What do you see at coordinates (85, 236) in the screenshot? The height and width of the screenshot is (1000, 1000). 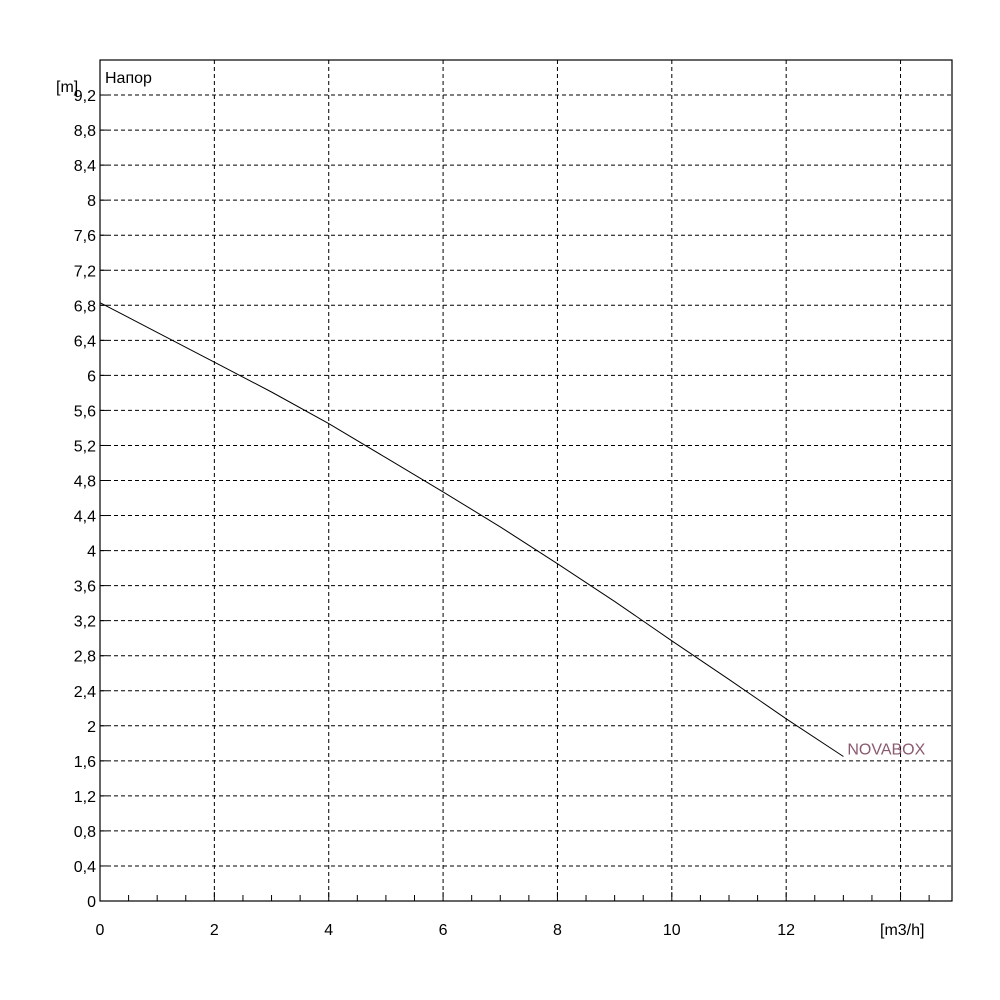 I see `y-tick-label: 7,6` at bounding box center [85, 236].